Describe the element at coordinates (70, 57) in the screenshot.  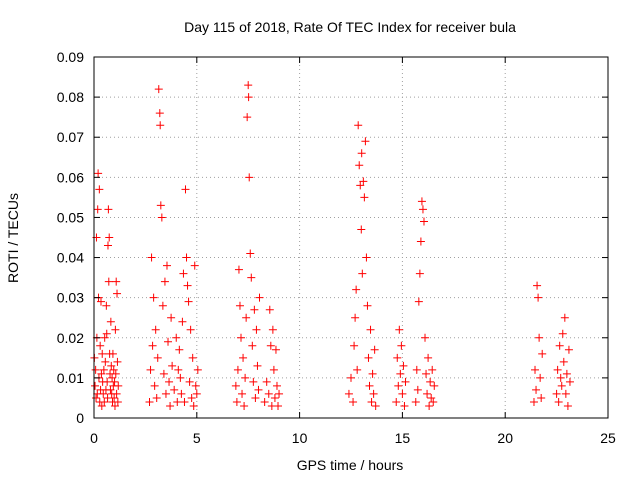
I see `y-tick-label: 0.09` at that location.